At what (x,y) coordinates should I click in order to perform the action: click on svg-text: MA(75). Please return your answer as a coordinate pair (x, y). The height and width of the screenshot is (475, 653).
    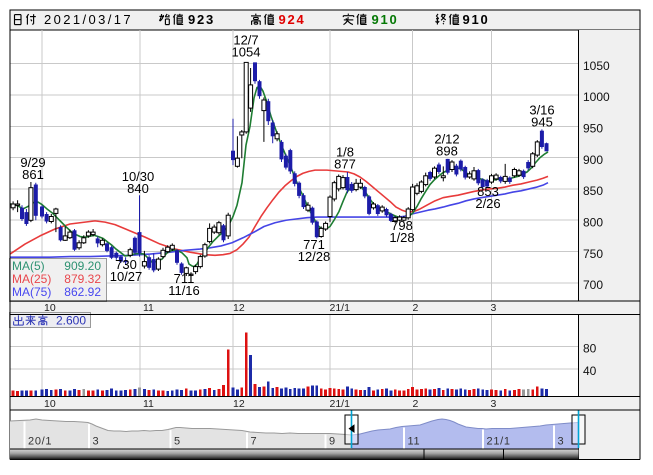
    Looking at the image, I should click on (31, 292).